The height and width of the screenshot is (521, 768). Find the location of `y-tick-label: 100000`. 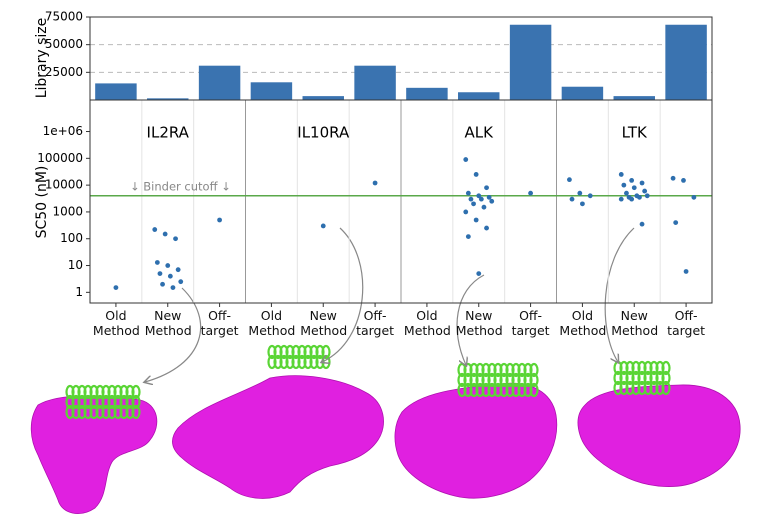

y-tick-label: 100000 is located at coordinates (60, 158).